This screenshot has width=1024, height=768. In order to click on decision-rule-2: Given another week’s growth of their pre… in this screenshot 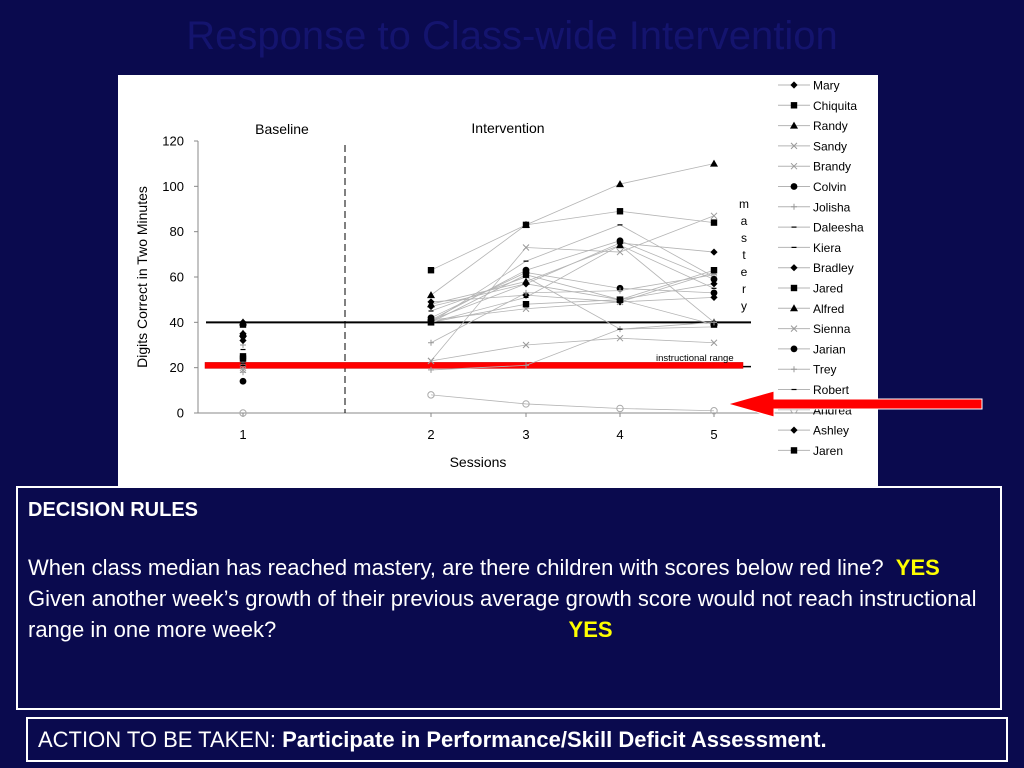, I will do `click(509, 614)`.